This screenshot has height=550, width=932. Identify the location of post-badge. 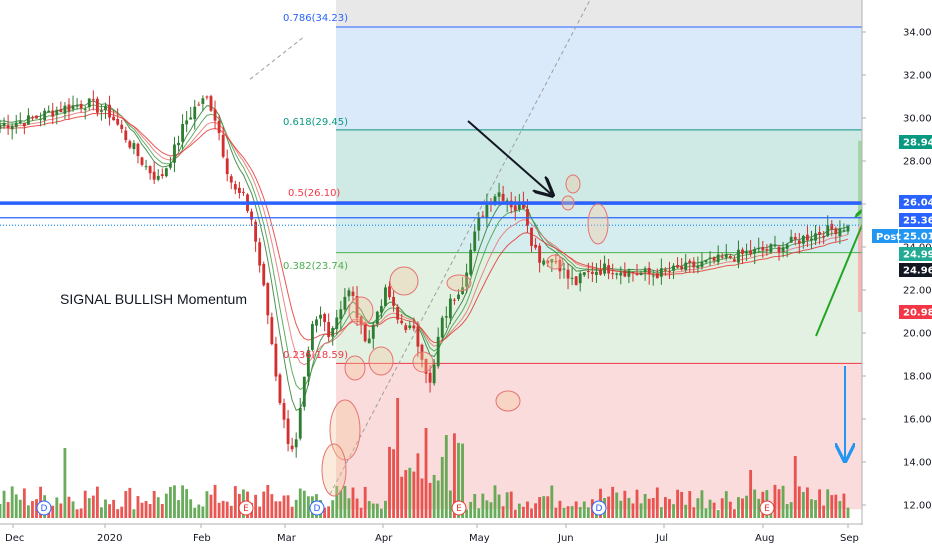
(885, 236).